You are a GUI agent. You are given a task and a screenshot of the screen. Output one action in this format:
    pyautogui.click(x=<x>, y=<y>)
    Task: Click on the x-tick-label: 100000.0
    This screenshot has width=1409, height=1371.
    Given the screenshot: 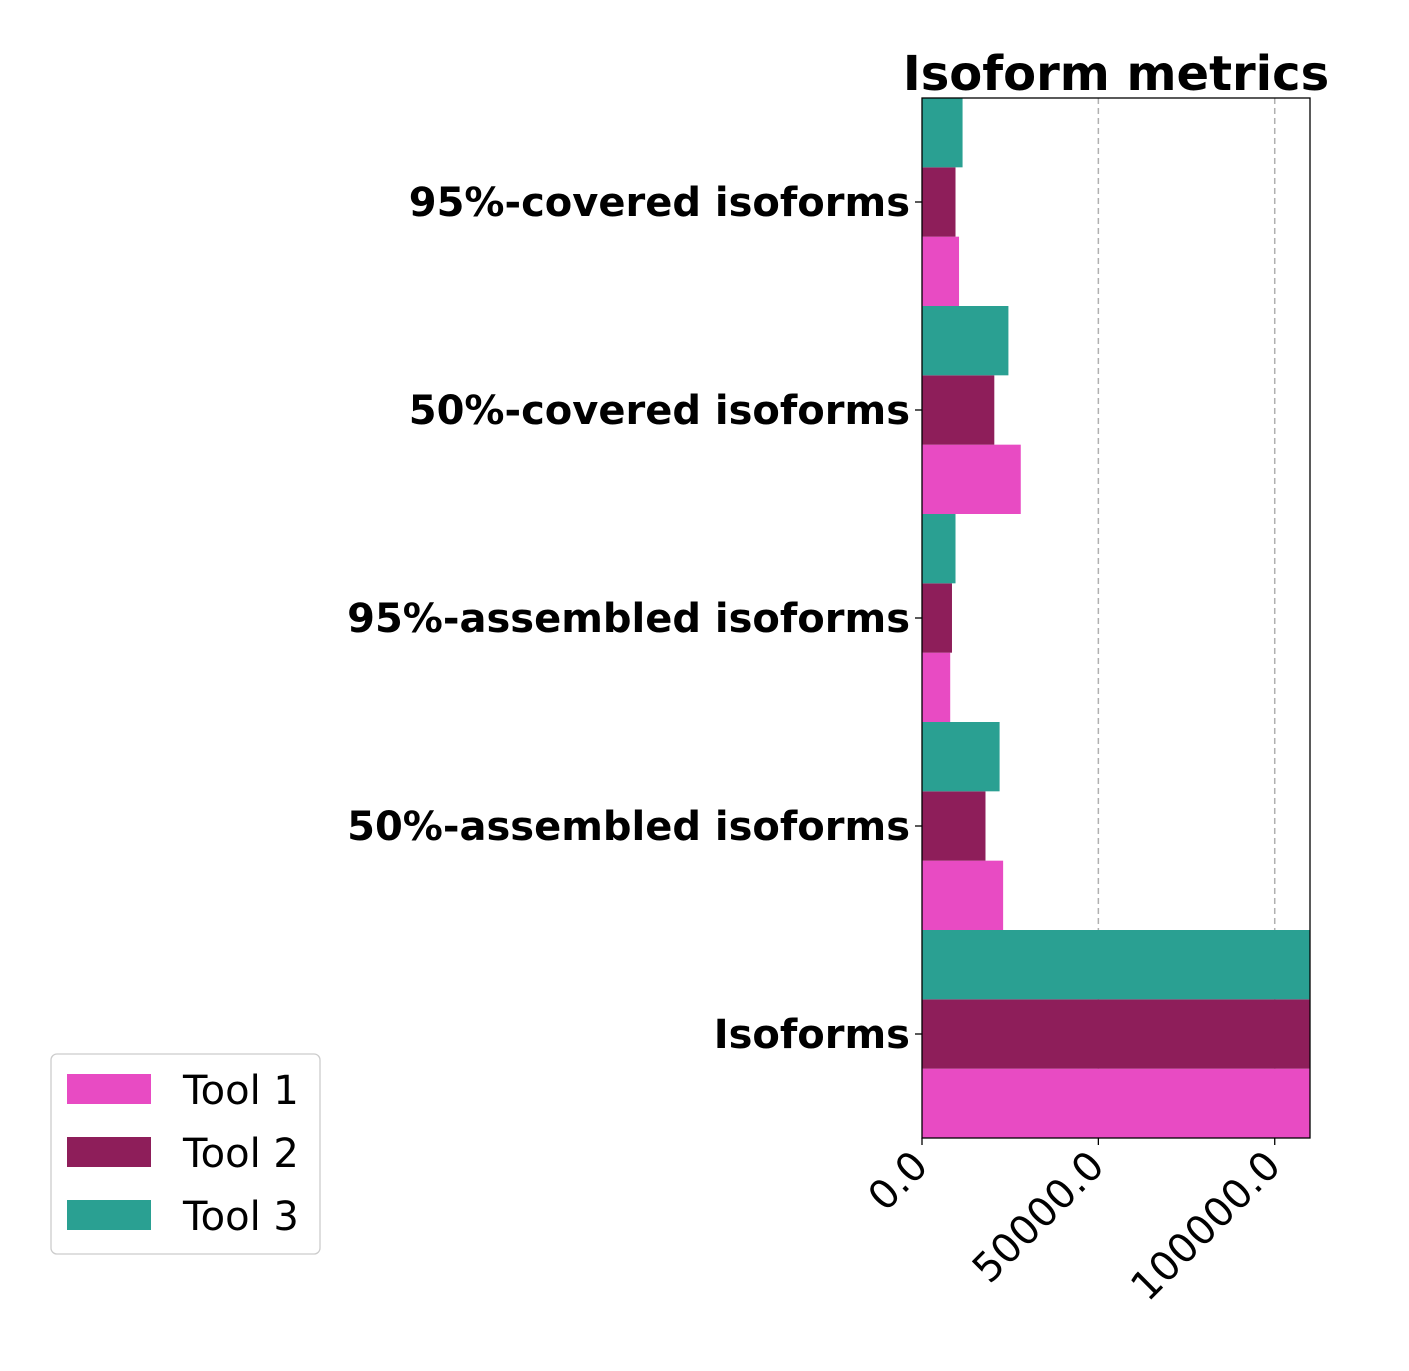 What is the action you would take?
    pyautogui.click(x=1205, y=1226)
    